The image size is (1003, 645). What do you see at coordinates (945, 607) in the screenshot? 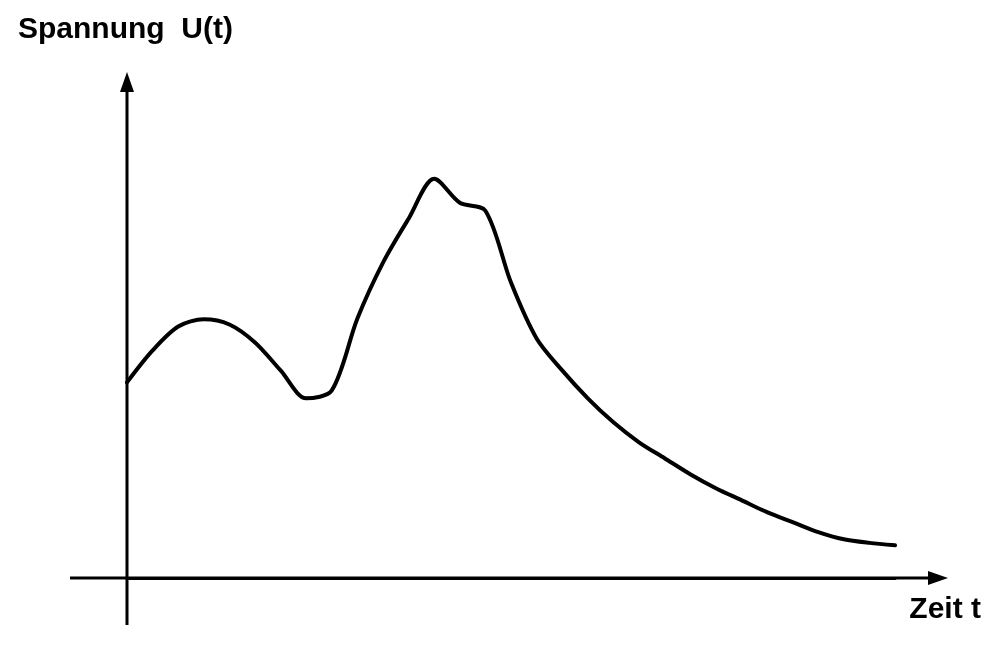
I see `x-axis-title: Zeit t` at bounding box center [945, 607].